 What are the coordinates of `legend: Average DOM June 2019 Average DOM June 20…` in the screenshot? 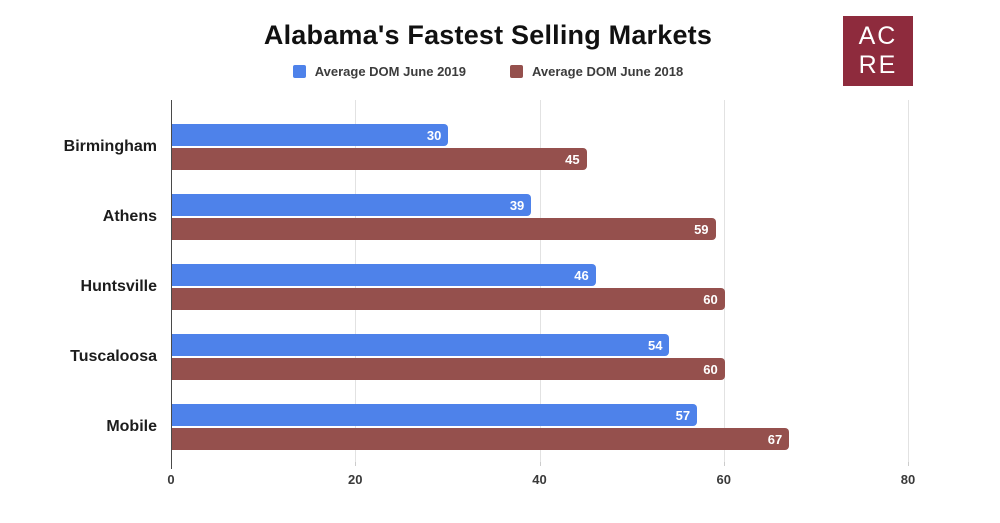 It's located at (488, 71).